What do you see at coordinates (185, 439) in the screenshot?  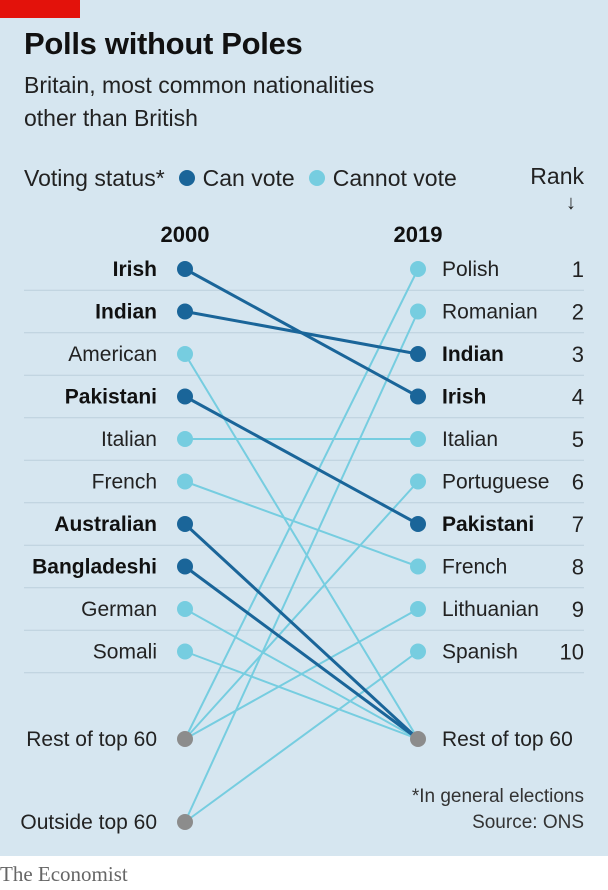 I see `left-dot-italian` at bounding box center [185, 439].